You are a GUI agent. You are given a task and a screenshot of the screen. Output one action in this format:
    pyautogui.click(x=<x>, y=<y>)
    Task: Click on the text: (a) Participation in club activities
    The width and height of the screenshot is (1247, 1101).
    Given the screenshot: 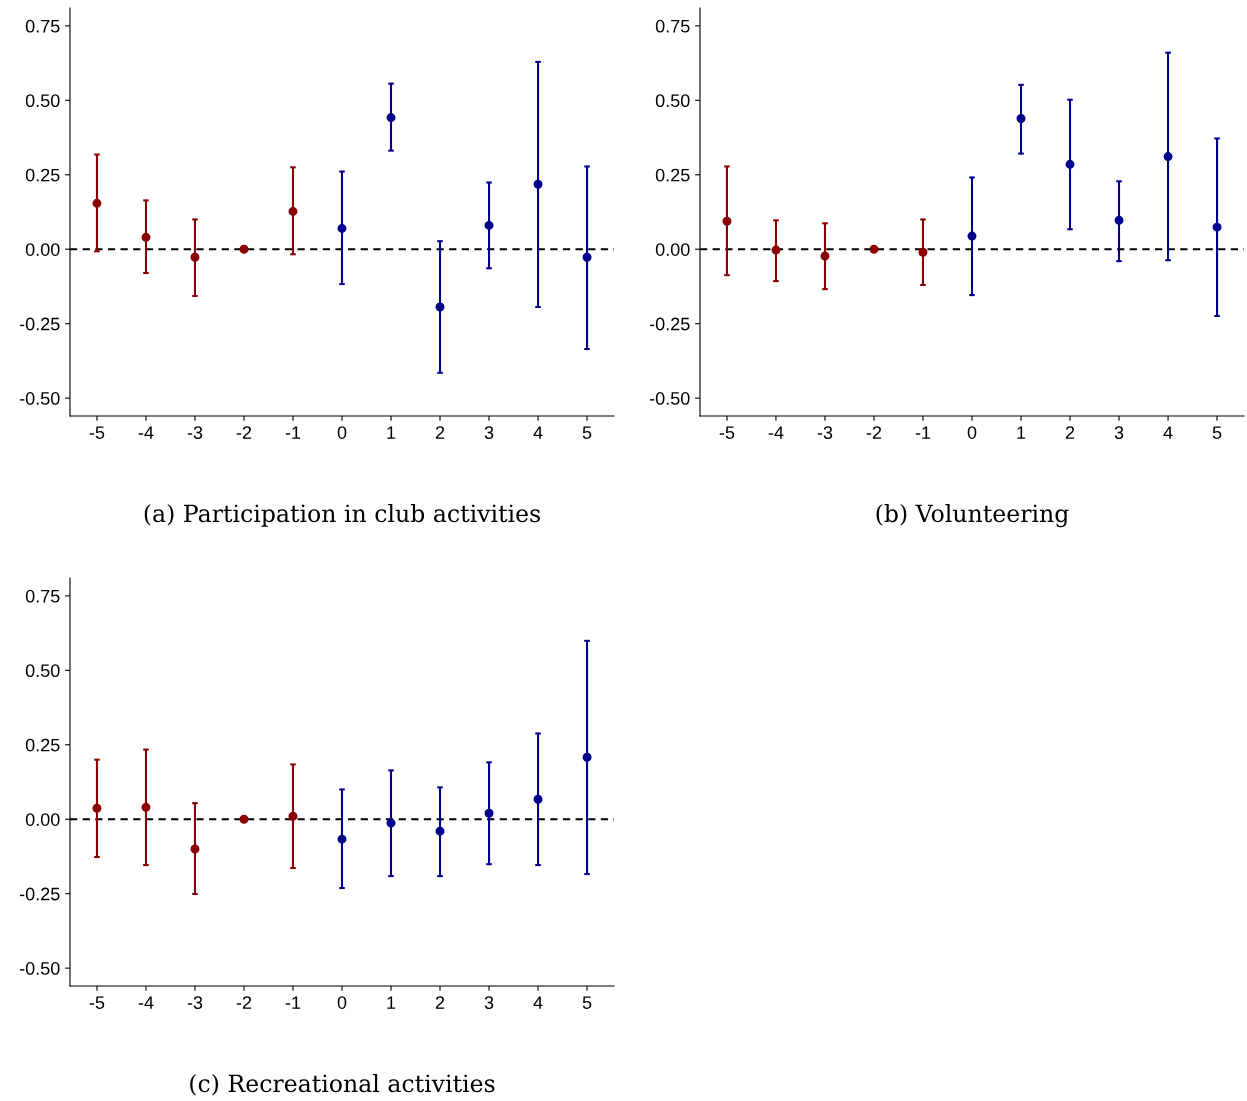 What is the action you would take?
    pyautogui.click(x=342, y=515)
    